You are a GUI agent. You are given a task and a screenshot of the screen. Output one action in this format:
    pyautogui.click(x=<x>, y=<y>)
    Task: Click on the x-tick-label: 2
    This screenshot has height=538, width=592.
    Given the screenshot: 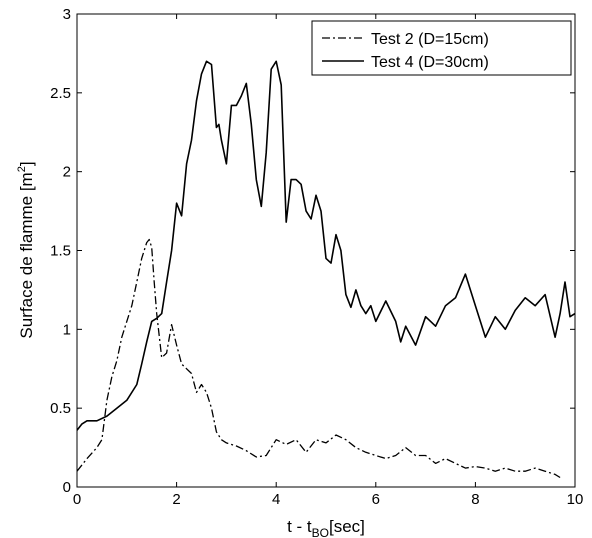 What is the action you would take?
    pyautogui.click(x=176, y=499)
    